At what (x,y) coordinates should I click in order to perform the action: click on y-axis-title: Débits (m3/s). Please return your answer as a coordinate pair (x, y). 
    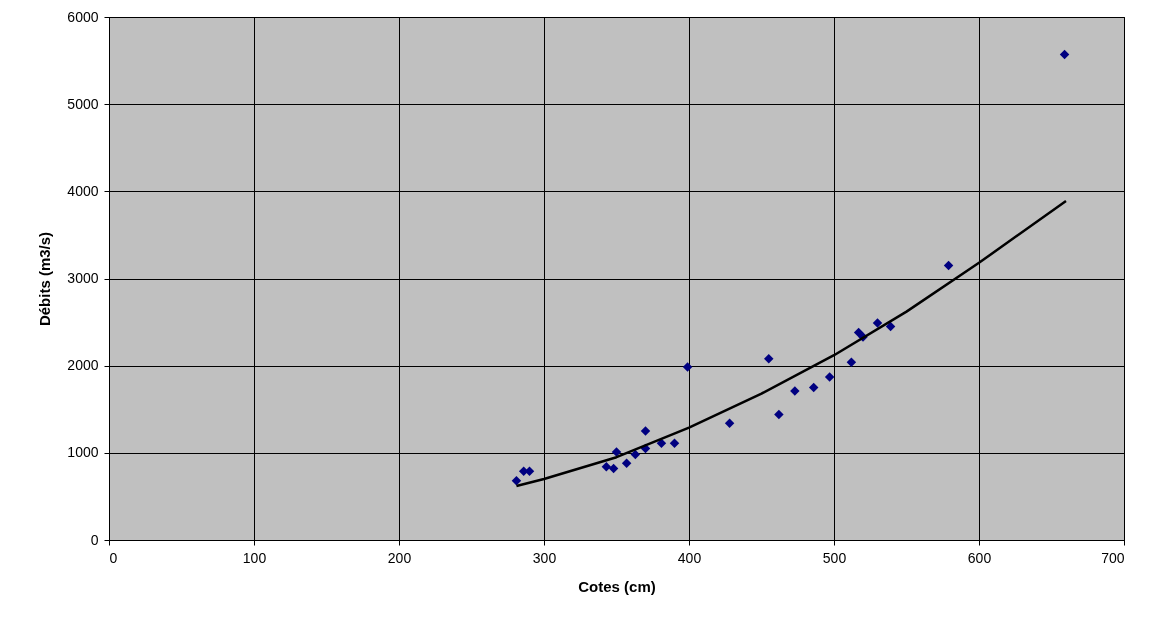
    Looking at the image, I should click on (45, 279).